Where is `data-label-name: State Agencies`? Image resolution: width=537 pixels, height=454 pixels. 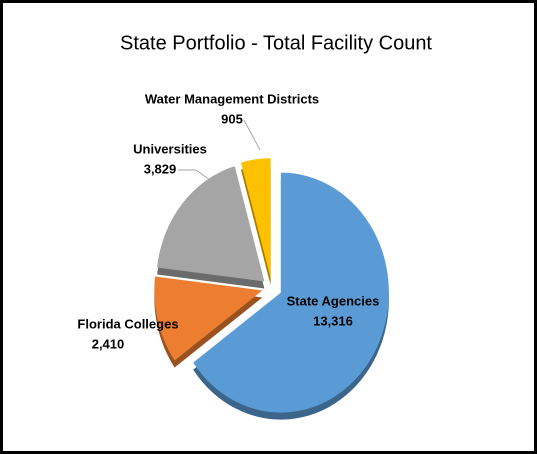 data-label-name: State Agencies is located at coordinates (333, 300).